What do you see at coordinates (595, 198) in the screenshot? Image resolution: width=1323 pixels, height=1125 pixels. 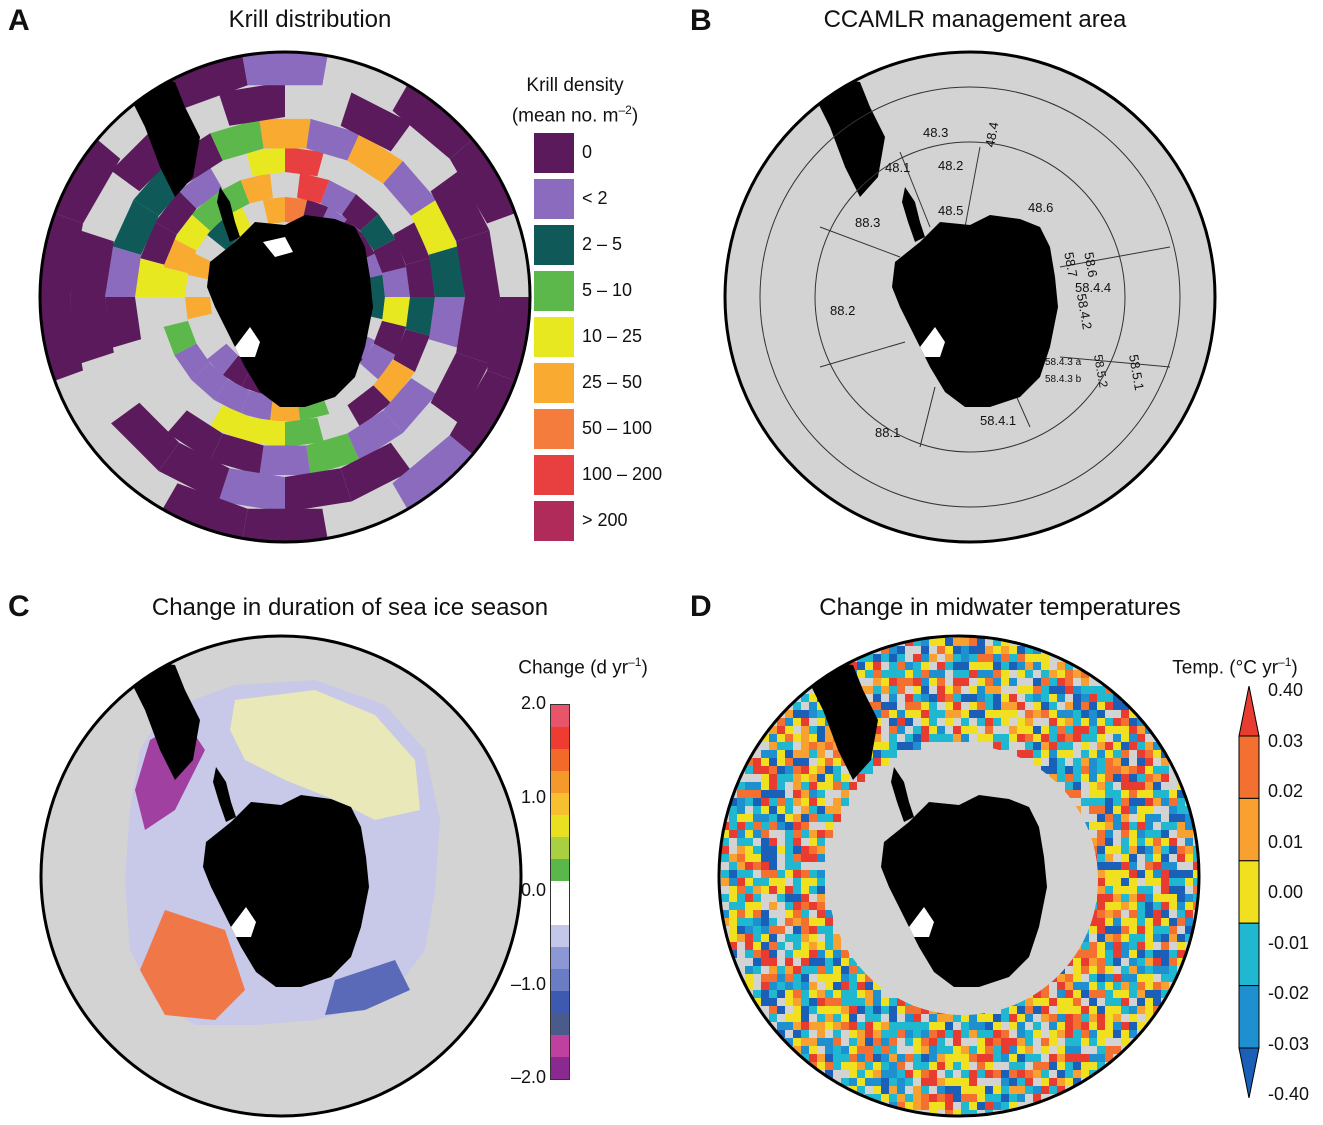 I see `legend-label: < 2` at bounding box center [595, 198].